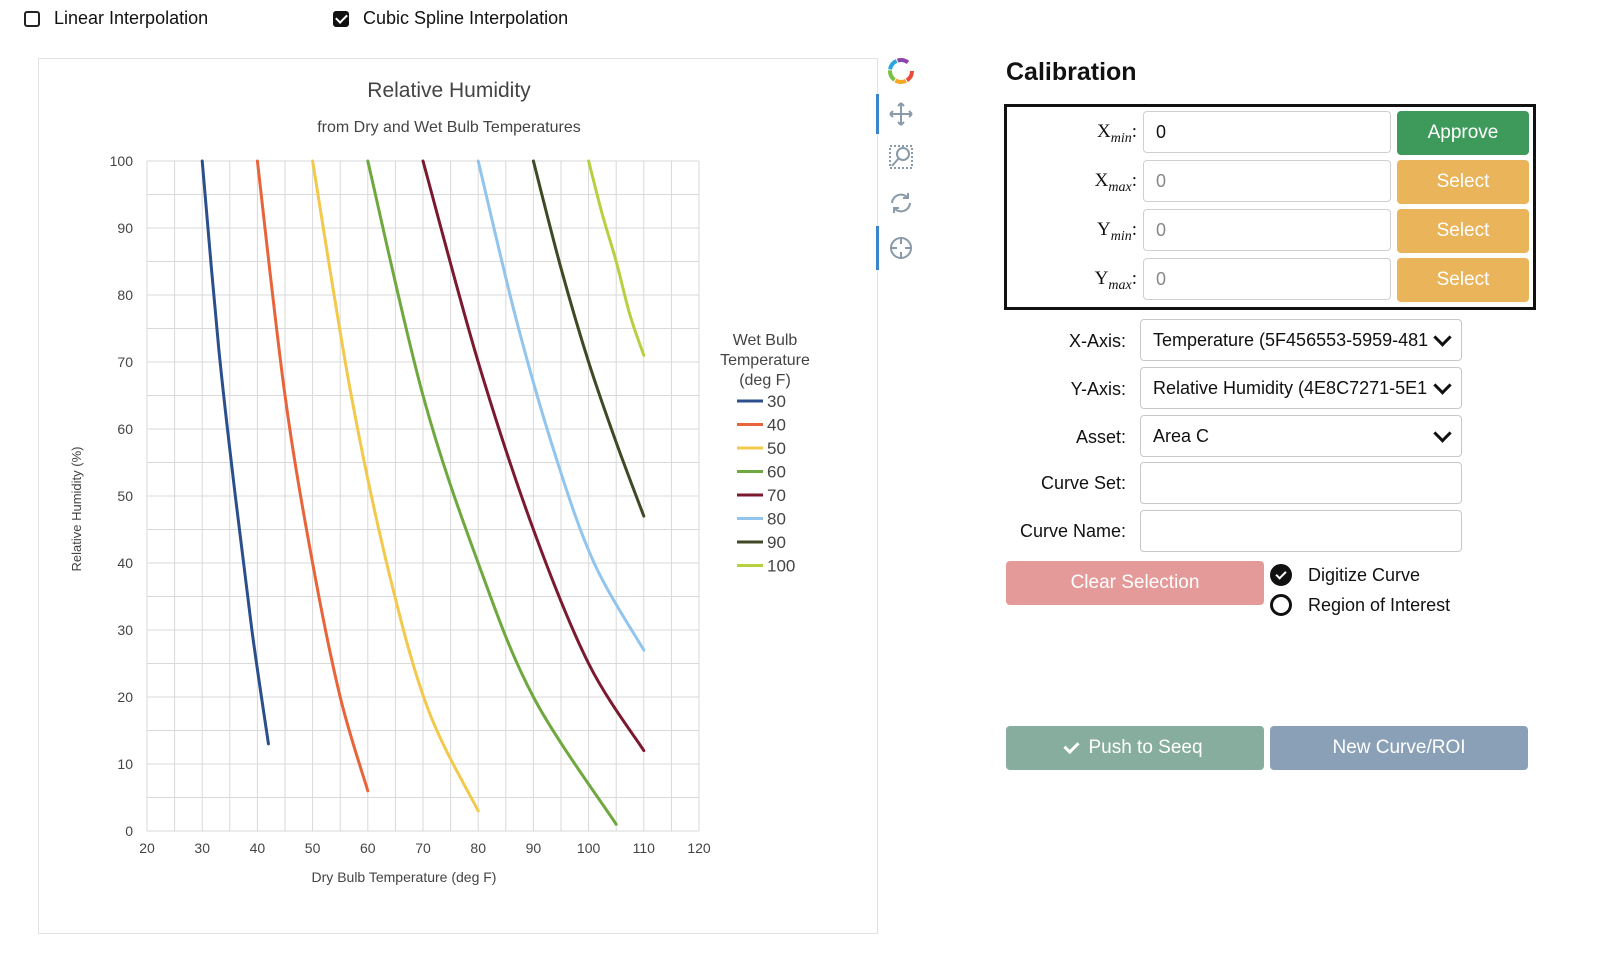 The image size is (1618, 970). Describe the element at coordinates (776, 472) in the screenshot. I see `legend-label-60: 60` at that location.